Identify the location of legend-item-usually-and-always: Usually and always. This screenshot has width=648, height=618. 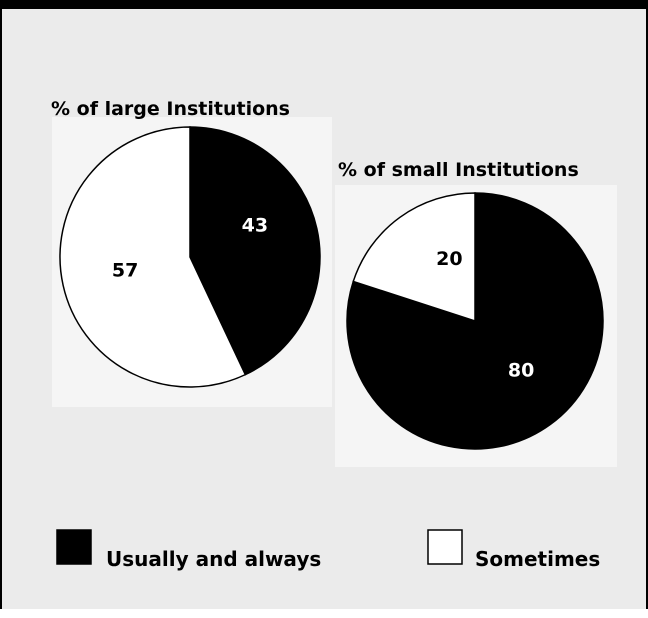
(188, 550).